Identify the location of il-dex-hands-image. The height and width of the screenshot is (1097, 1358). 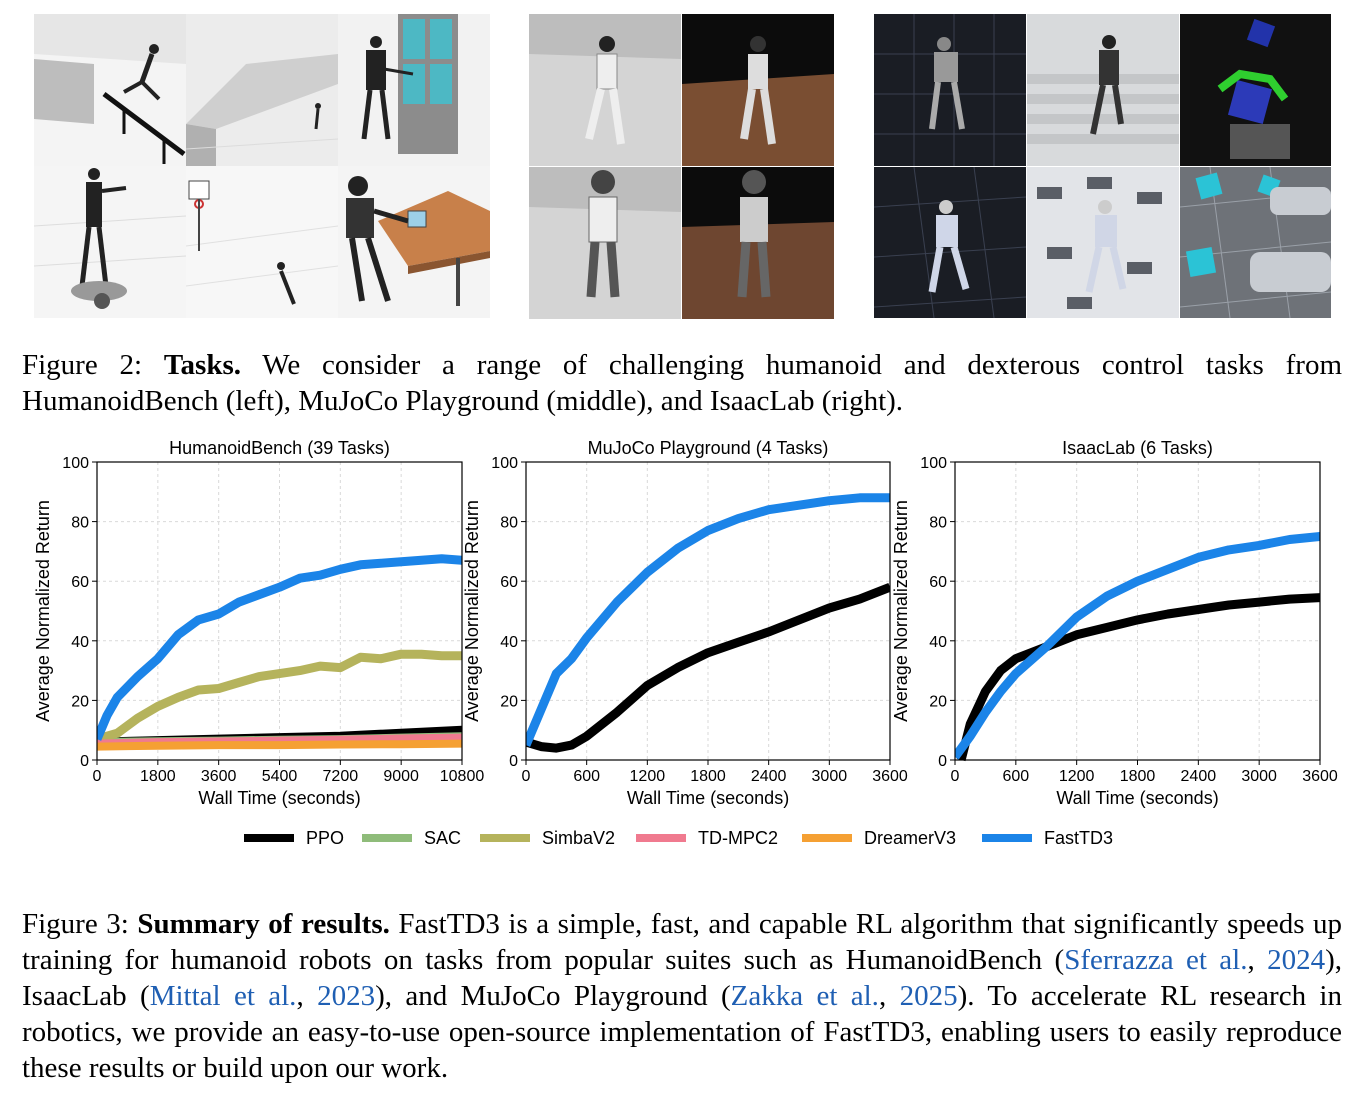
(1255, 242).